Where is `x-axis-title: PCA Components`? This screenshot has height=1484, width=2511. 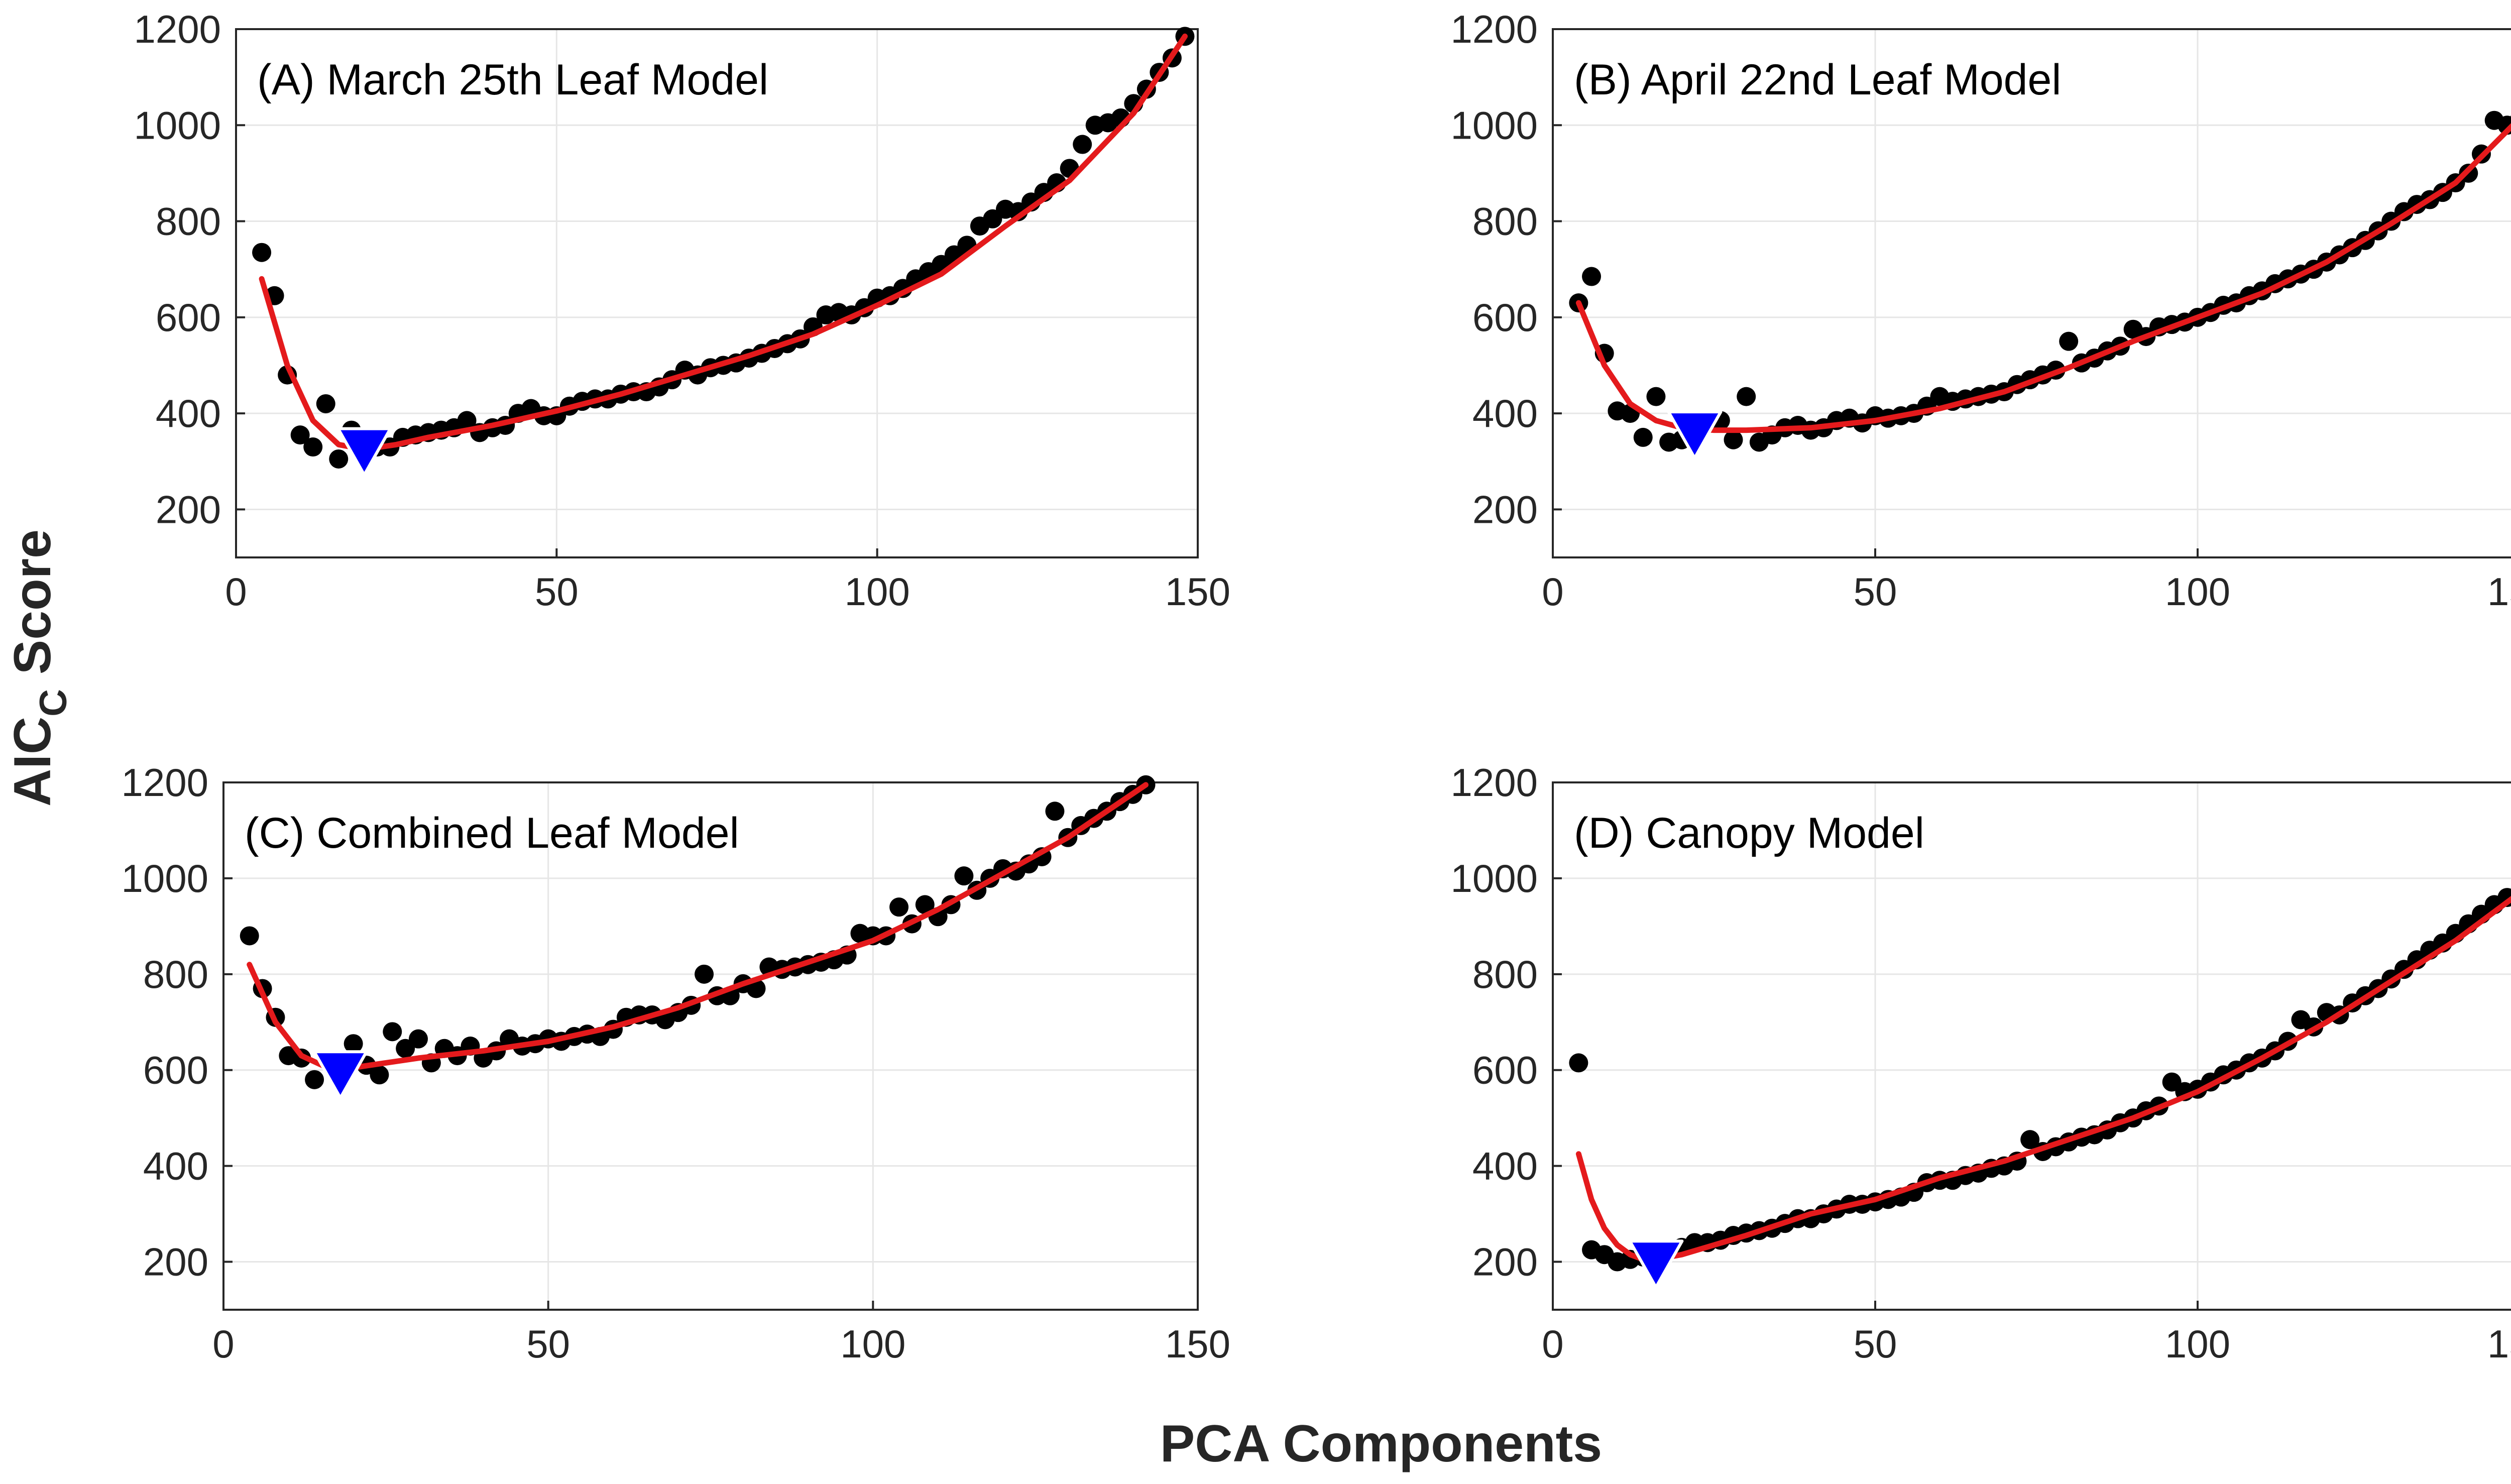 x-axis-title: PCA Components is located at coordinates (1381, 1444).